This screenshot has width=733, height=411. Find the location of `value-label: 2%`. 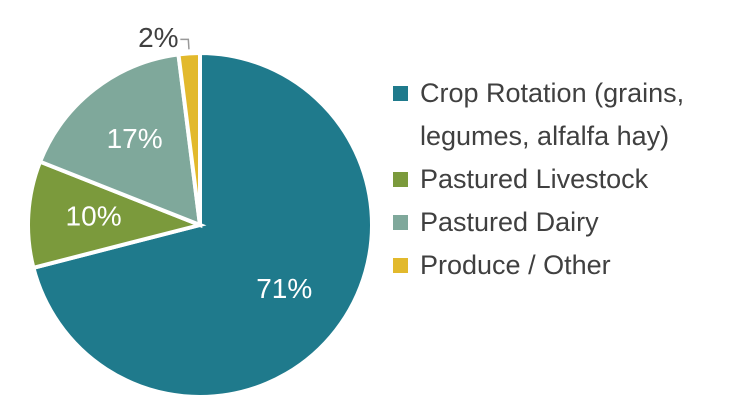

value-label: 2% is located at coordinates (158, 37).